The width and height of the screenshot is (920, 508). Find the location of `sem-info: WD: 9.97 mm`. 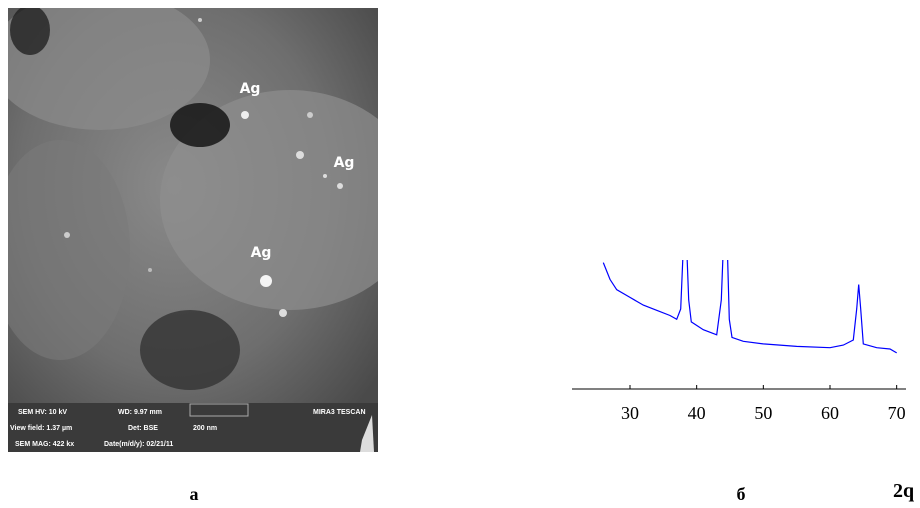

sem-info: WD: 9.97 mm is located at coordinates (140, 412).